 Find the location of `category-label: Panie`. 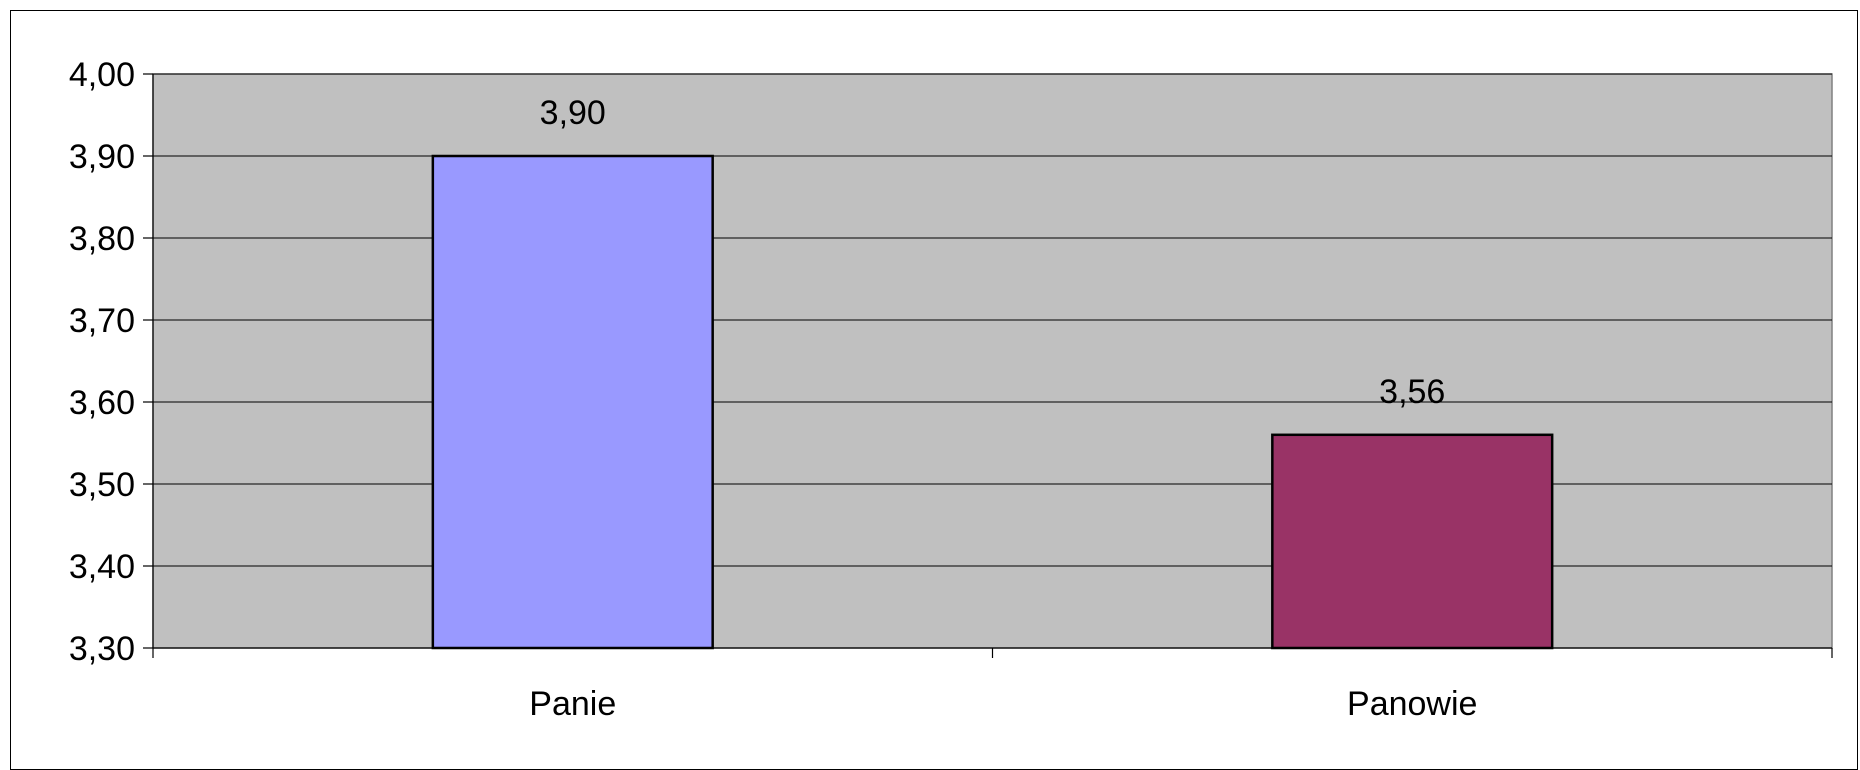

category-label: Panie is located at coordinates (572, 704).